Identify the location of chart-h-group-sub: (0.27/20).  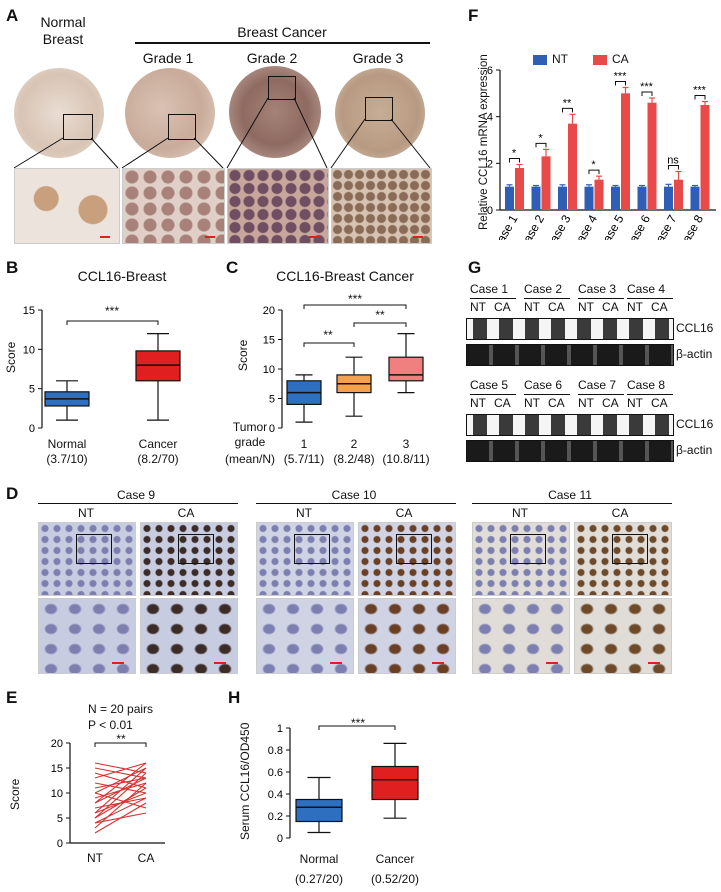
(319, 879).